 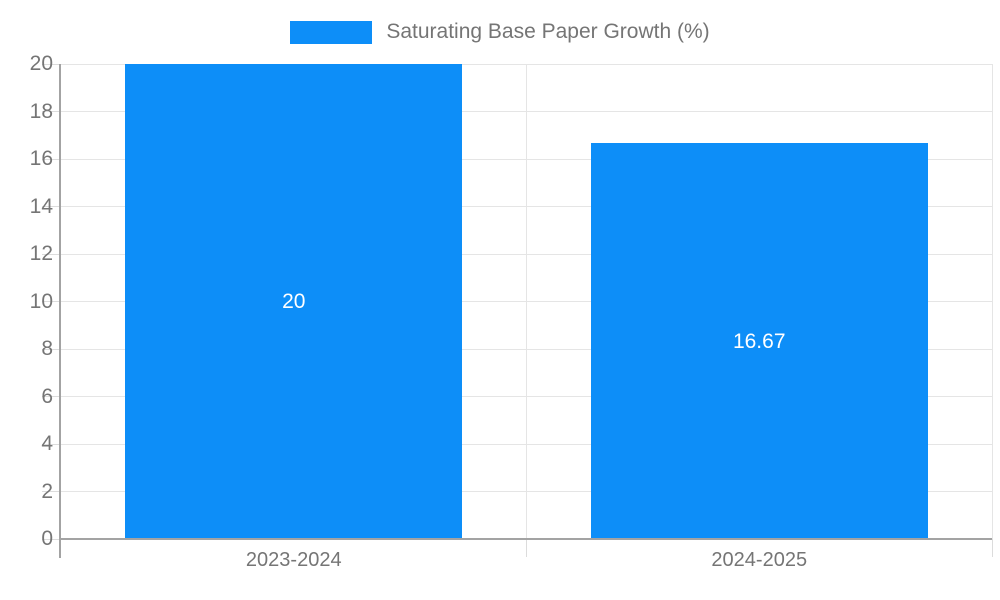 I want to click on x-category-label: 2024-2025, so click(x=759, y=560).